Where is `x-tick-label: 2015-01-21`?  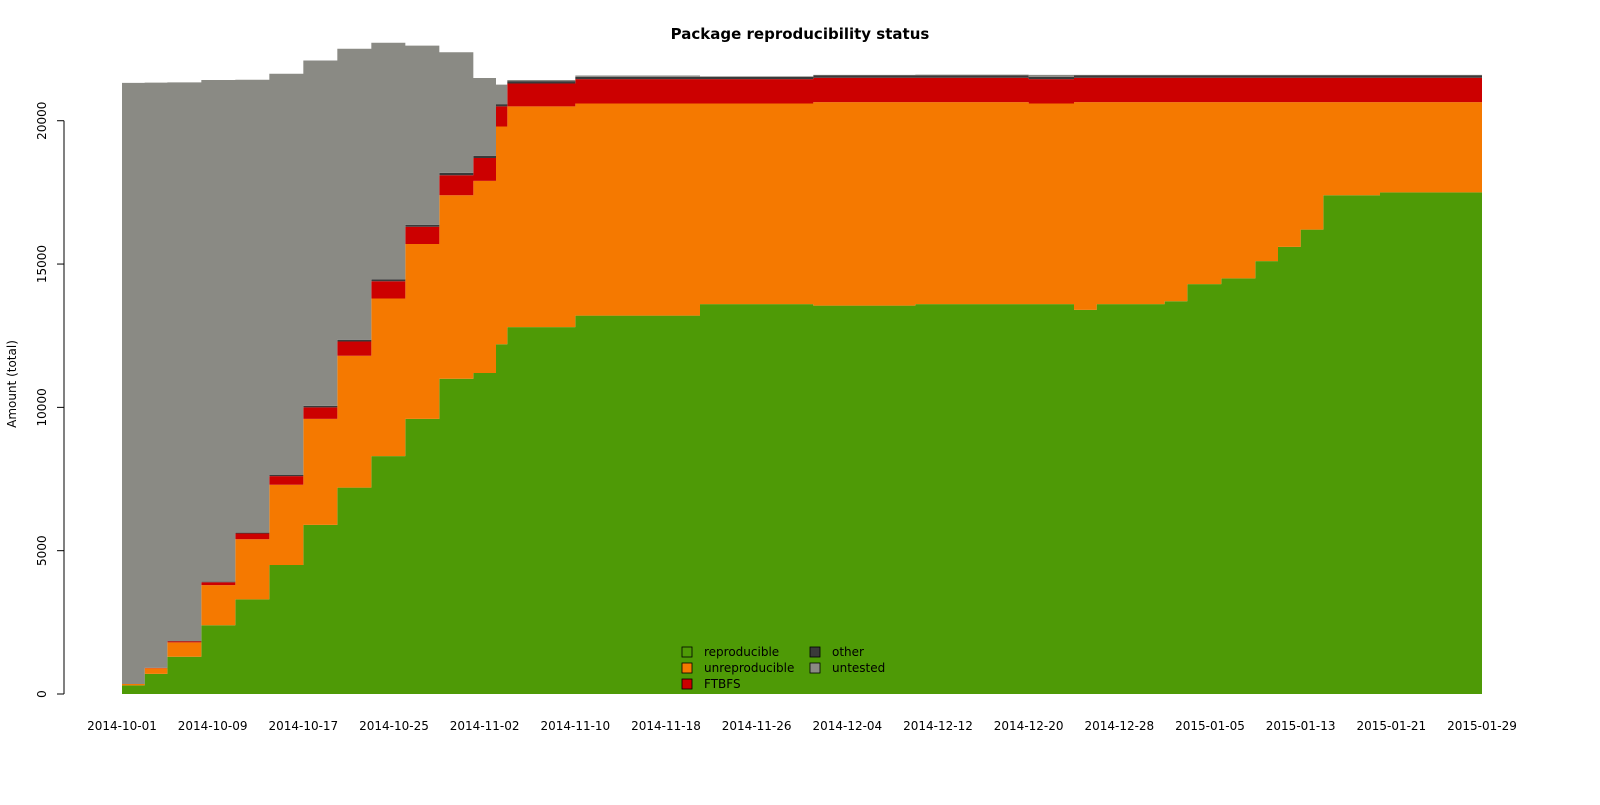
x-tick-label: 2015-01-21 is located at coordinates (1391, 726).